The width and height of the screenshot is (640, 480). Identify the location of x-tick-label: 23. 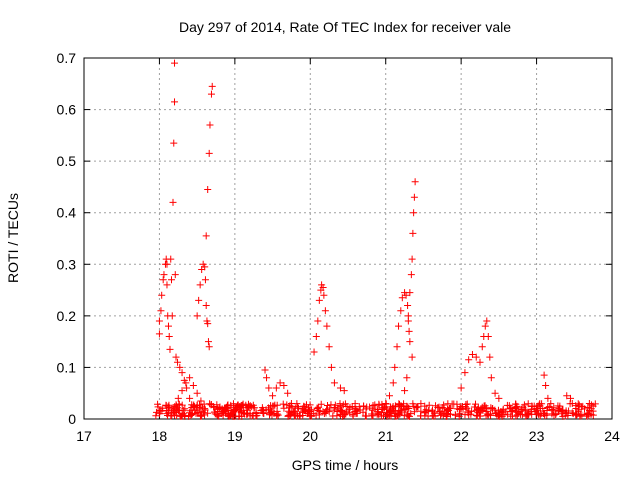
(537, 436).